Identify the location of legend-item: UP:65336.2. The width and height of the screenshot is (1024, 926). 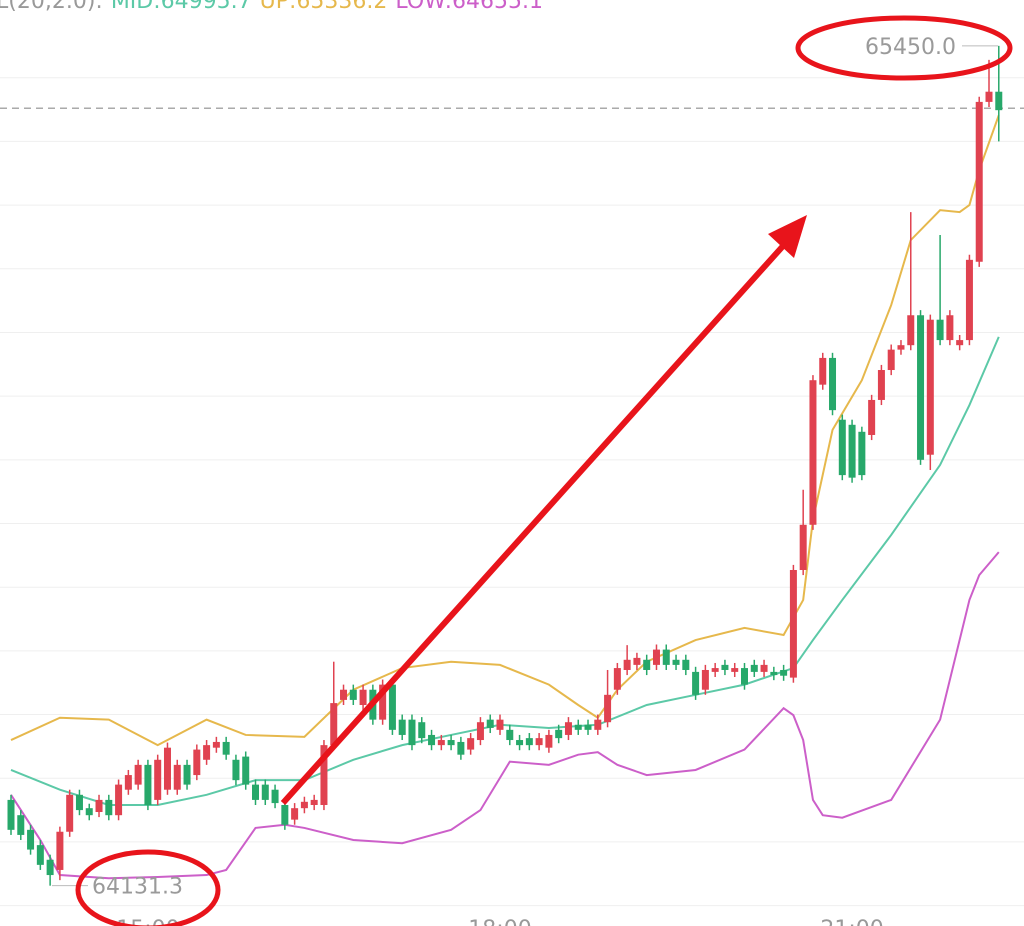
(324, 7).